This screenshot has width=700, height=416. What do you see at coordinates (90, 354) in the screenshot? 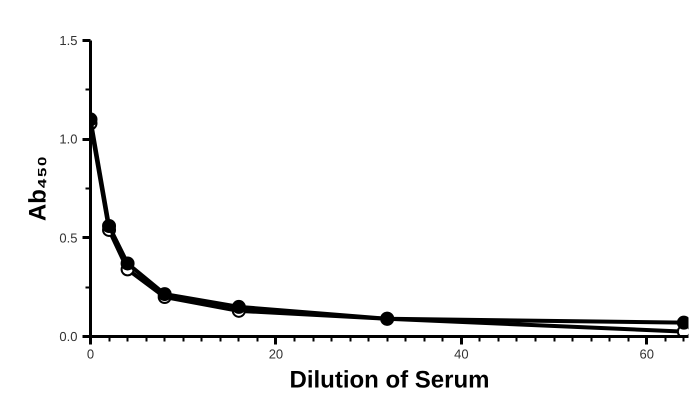
I see `x-tick-label: 0` at bounding box center [90, 354].